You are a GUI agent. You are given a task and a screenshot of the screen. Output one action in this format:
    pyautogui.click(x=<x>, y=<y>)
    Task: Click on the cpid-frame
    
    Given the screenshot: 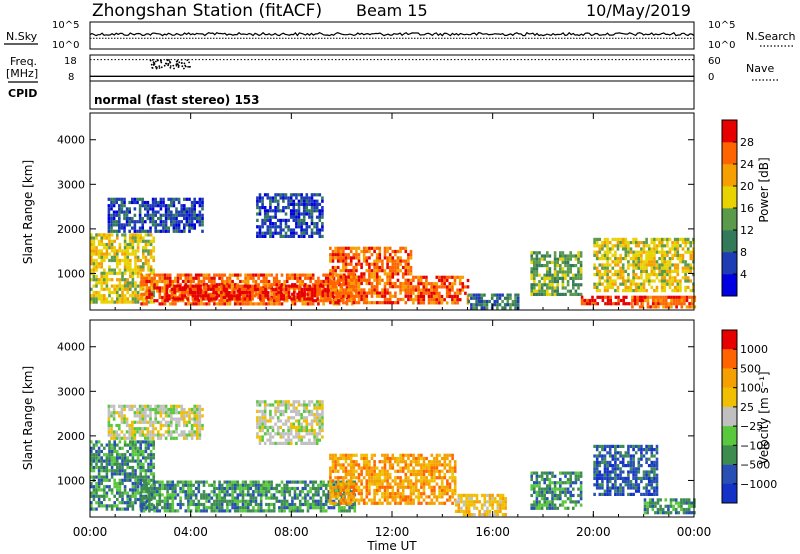 What is the action you would take?
    pyautogui.click(x=392, y=95)
    